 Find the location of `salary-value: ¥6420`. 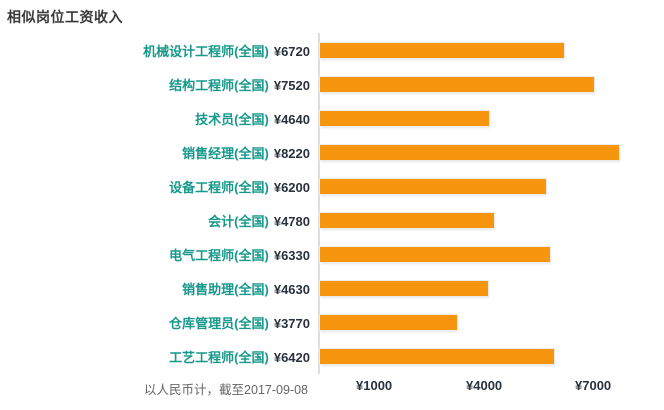

salary-value: ¥6420 is located at coordinates (291, 357).